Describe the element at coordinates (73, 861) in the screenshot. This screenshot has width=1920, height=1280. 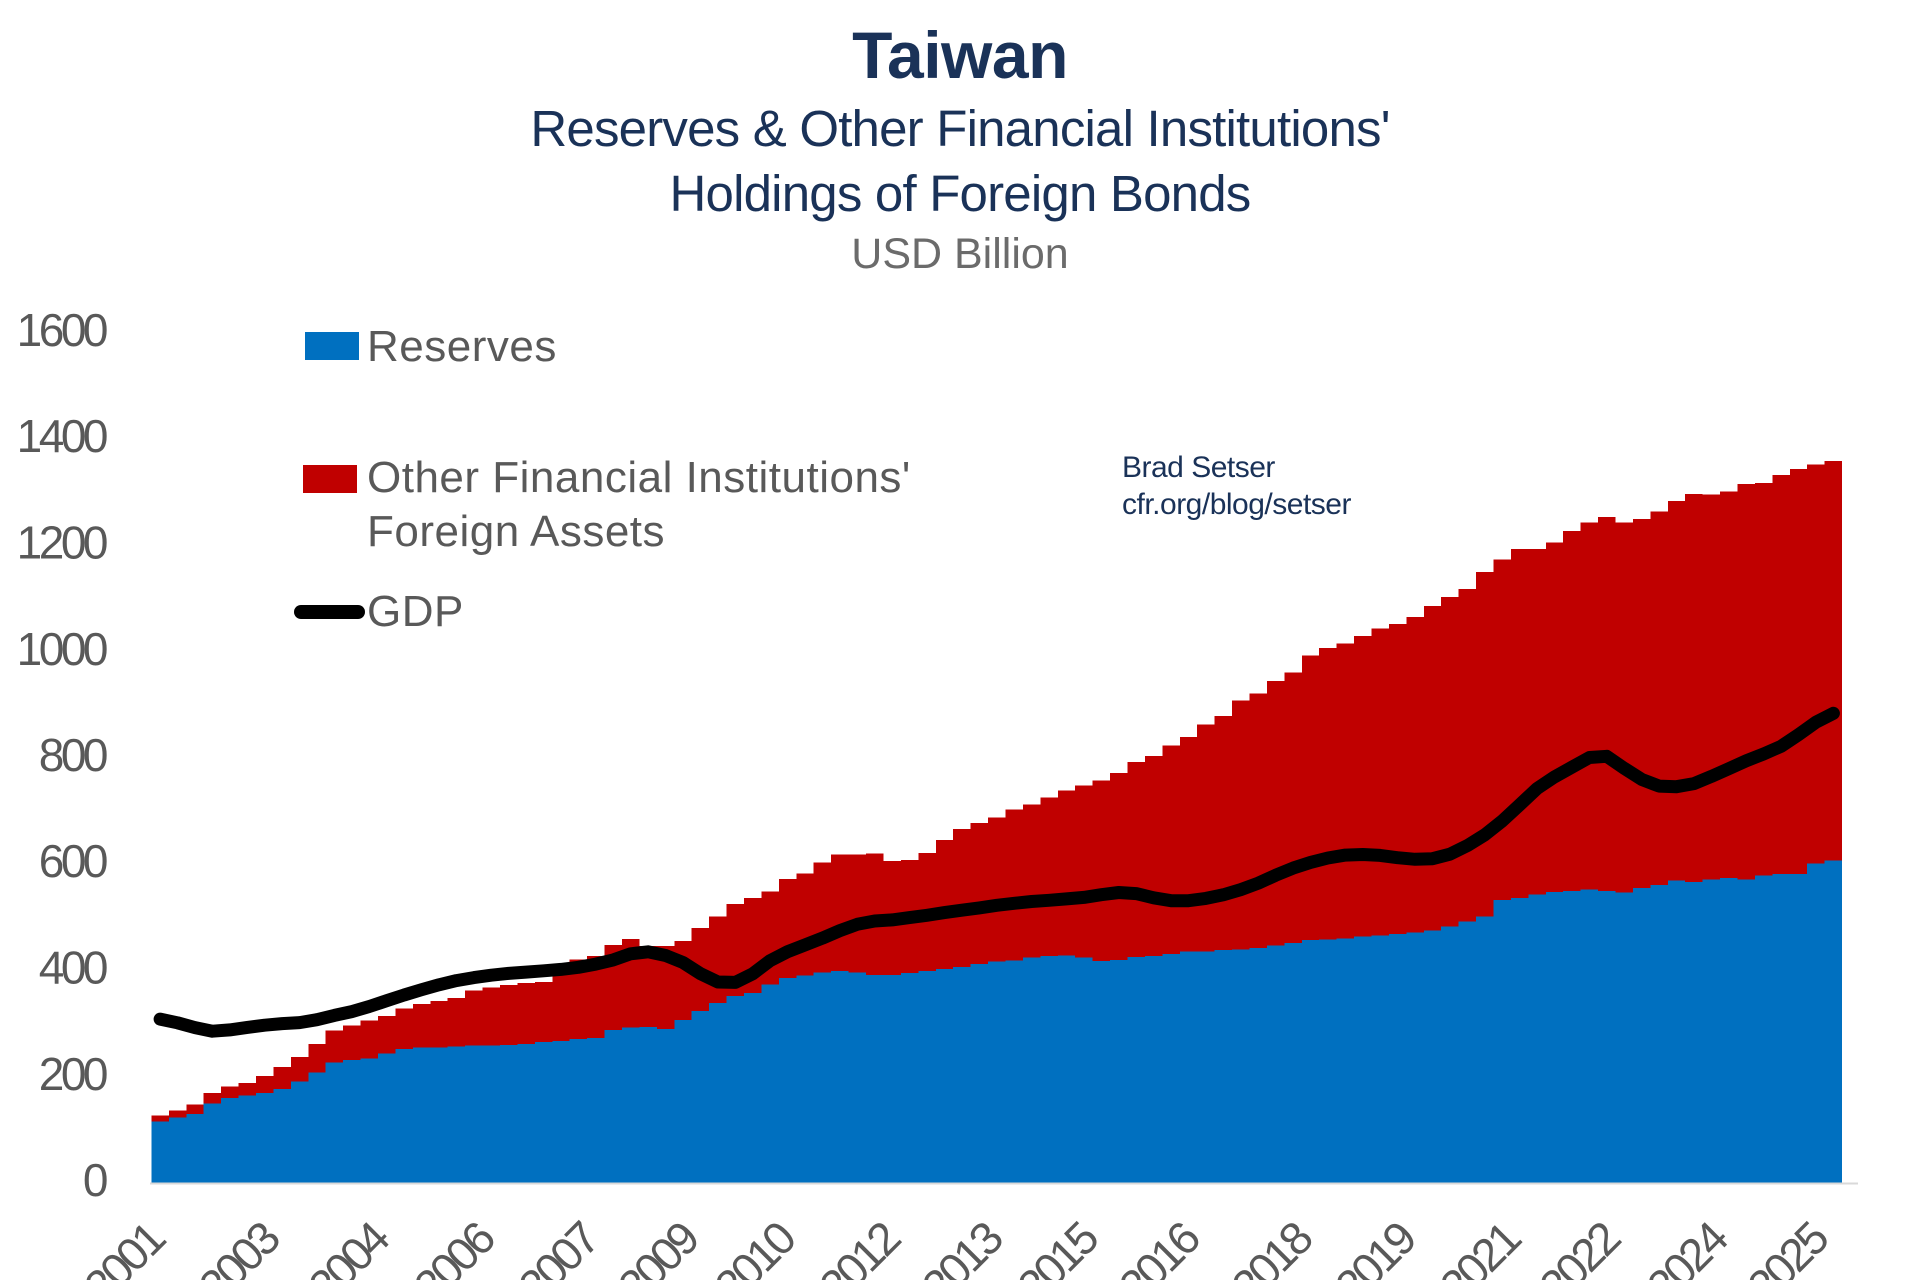
I see `svg-text: 600` at that location.